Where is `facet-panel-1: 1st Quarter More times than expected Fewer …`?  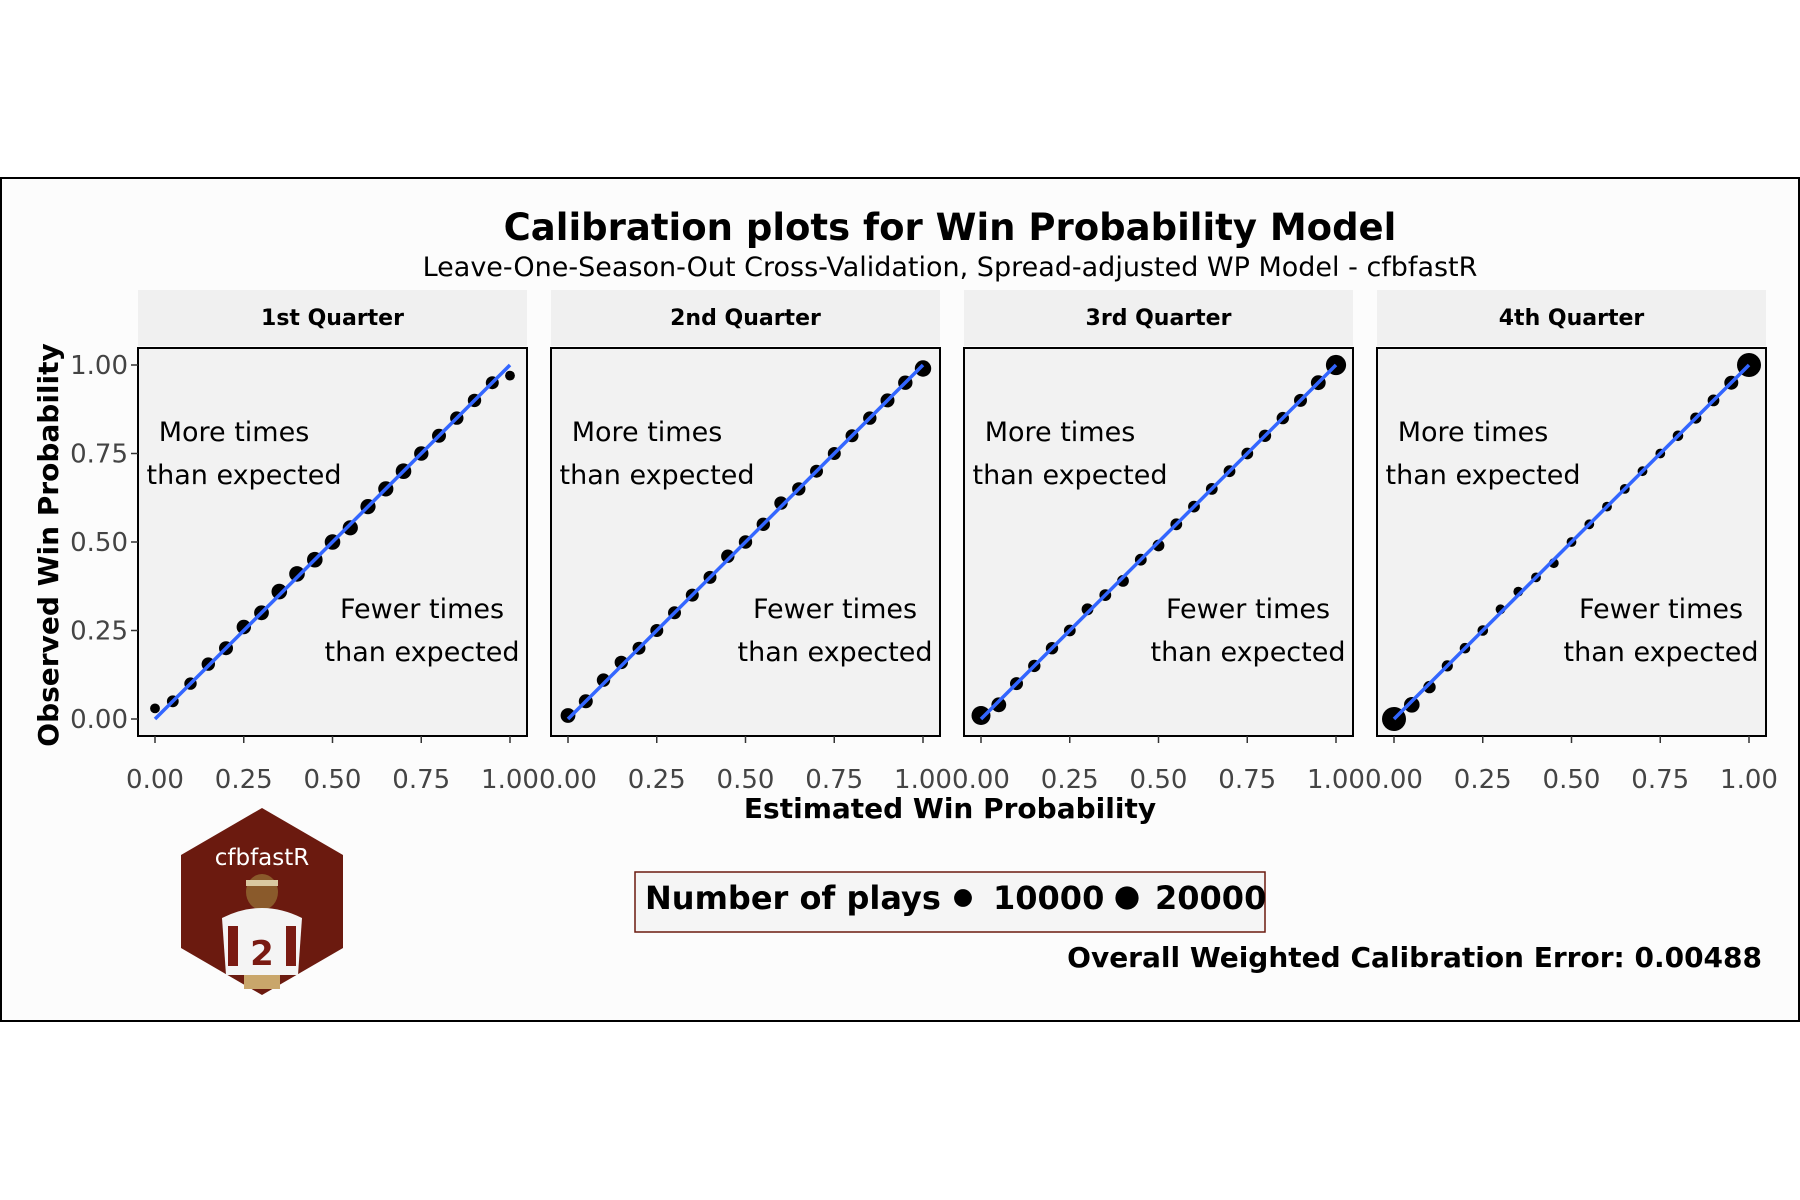
facet-panel-1: 1st Quarter More times than expected Fewer … is located at coordinates (304, 542).